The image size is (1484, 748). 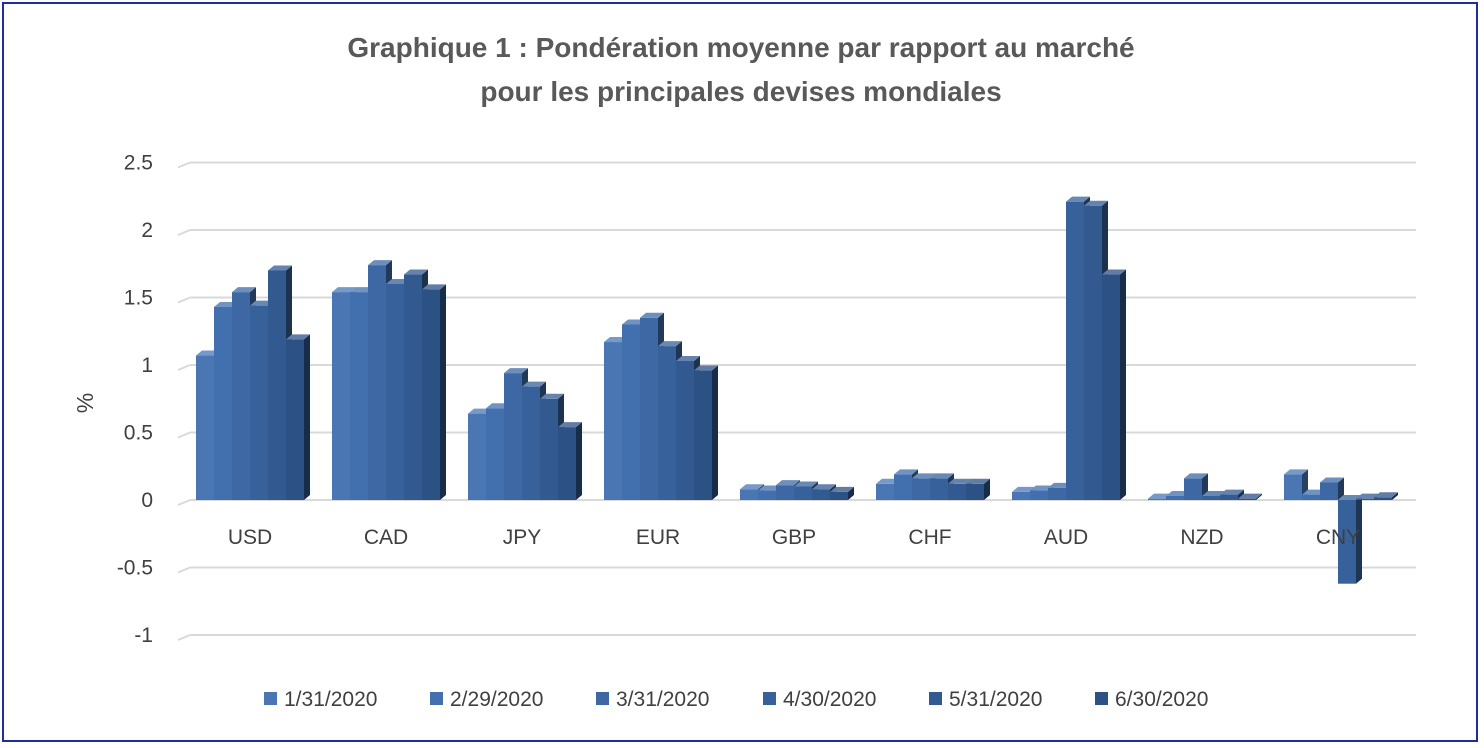 I want to click on category-label: USD, so click(x=250, y=537).